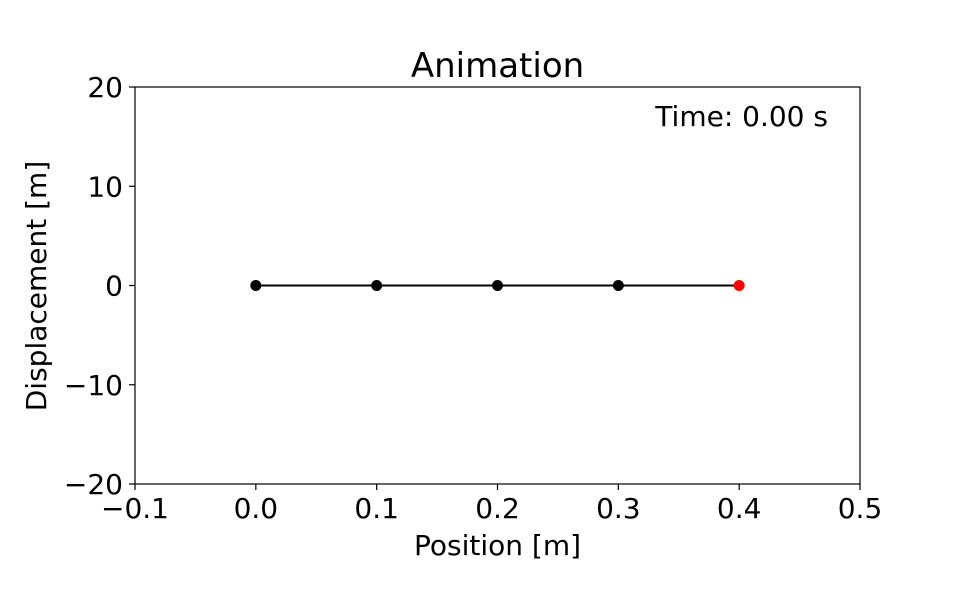 The image size is (960, 605). What do you see at coordinates (376, 508) in the screenshot?
I see `x-tick-label: 0.1` at bounding box center [376, 508].